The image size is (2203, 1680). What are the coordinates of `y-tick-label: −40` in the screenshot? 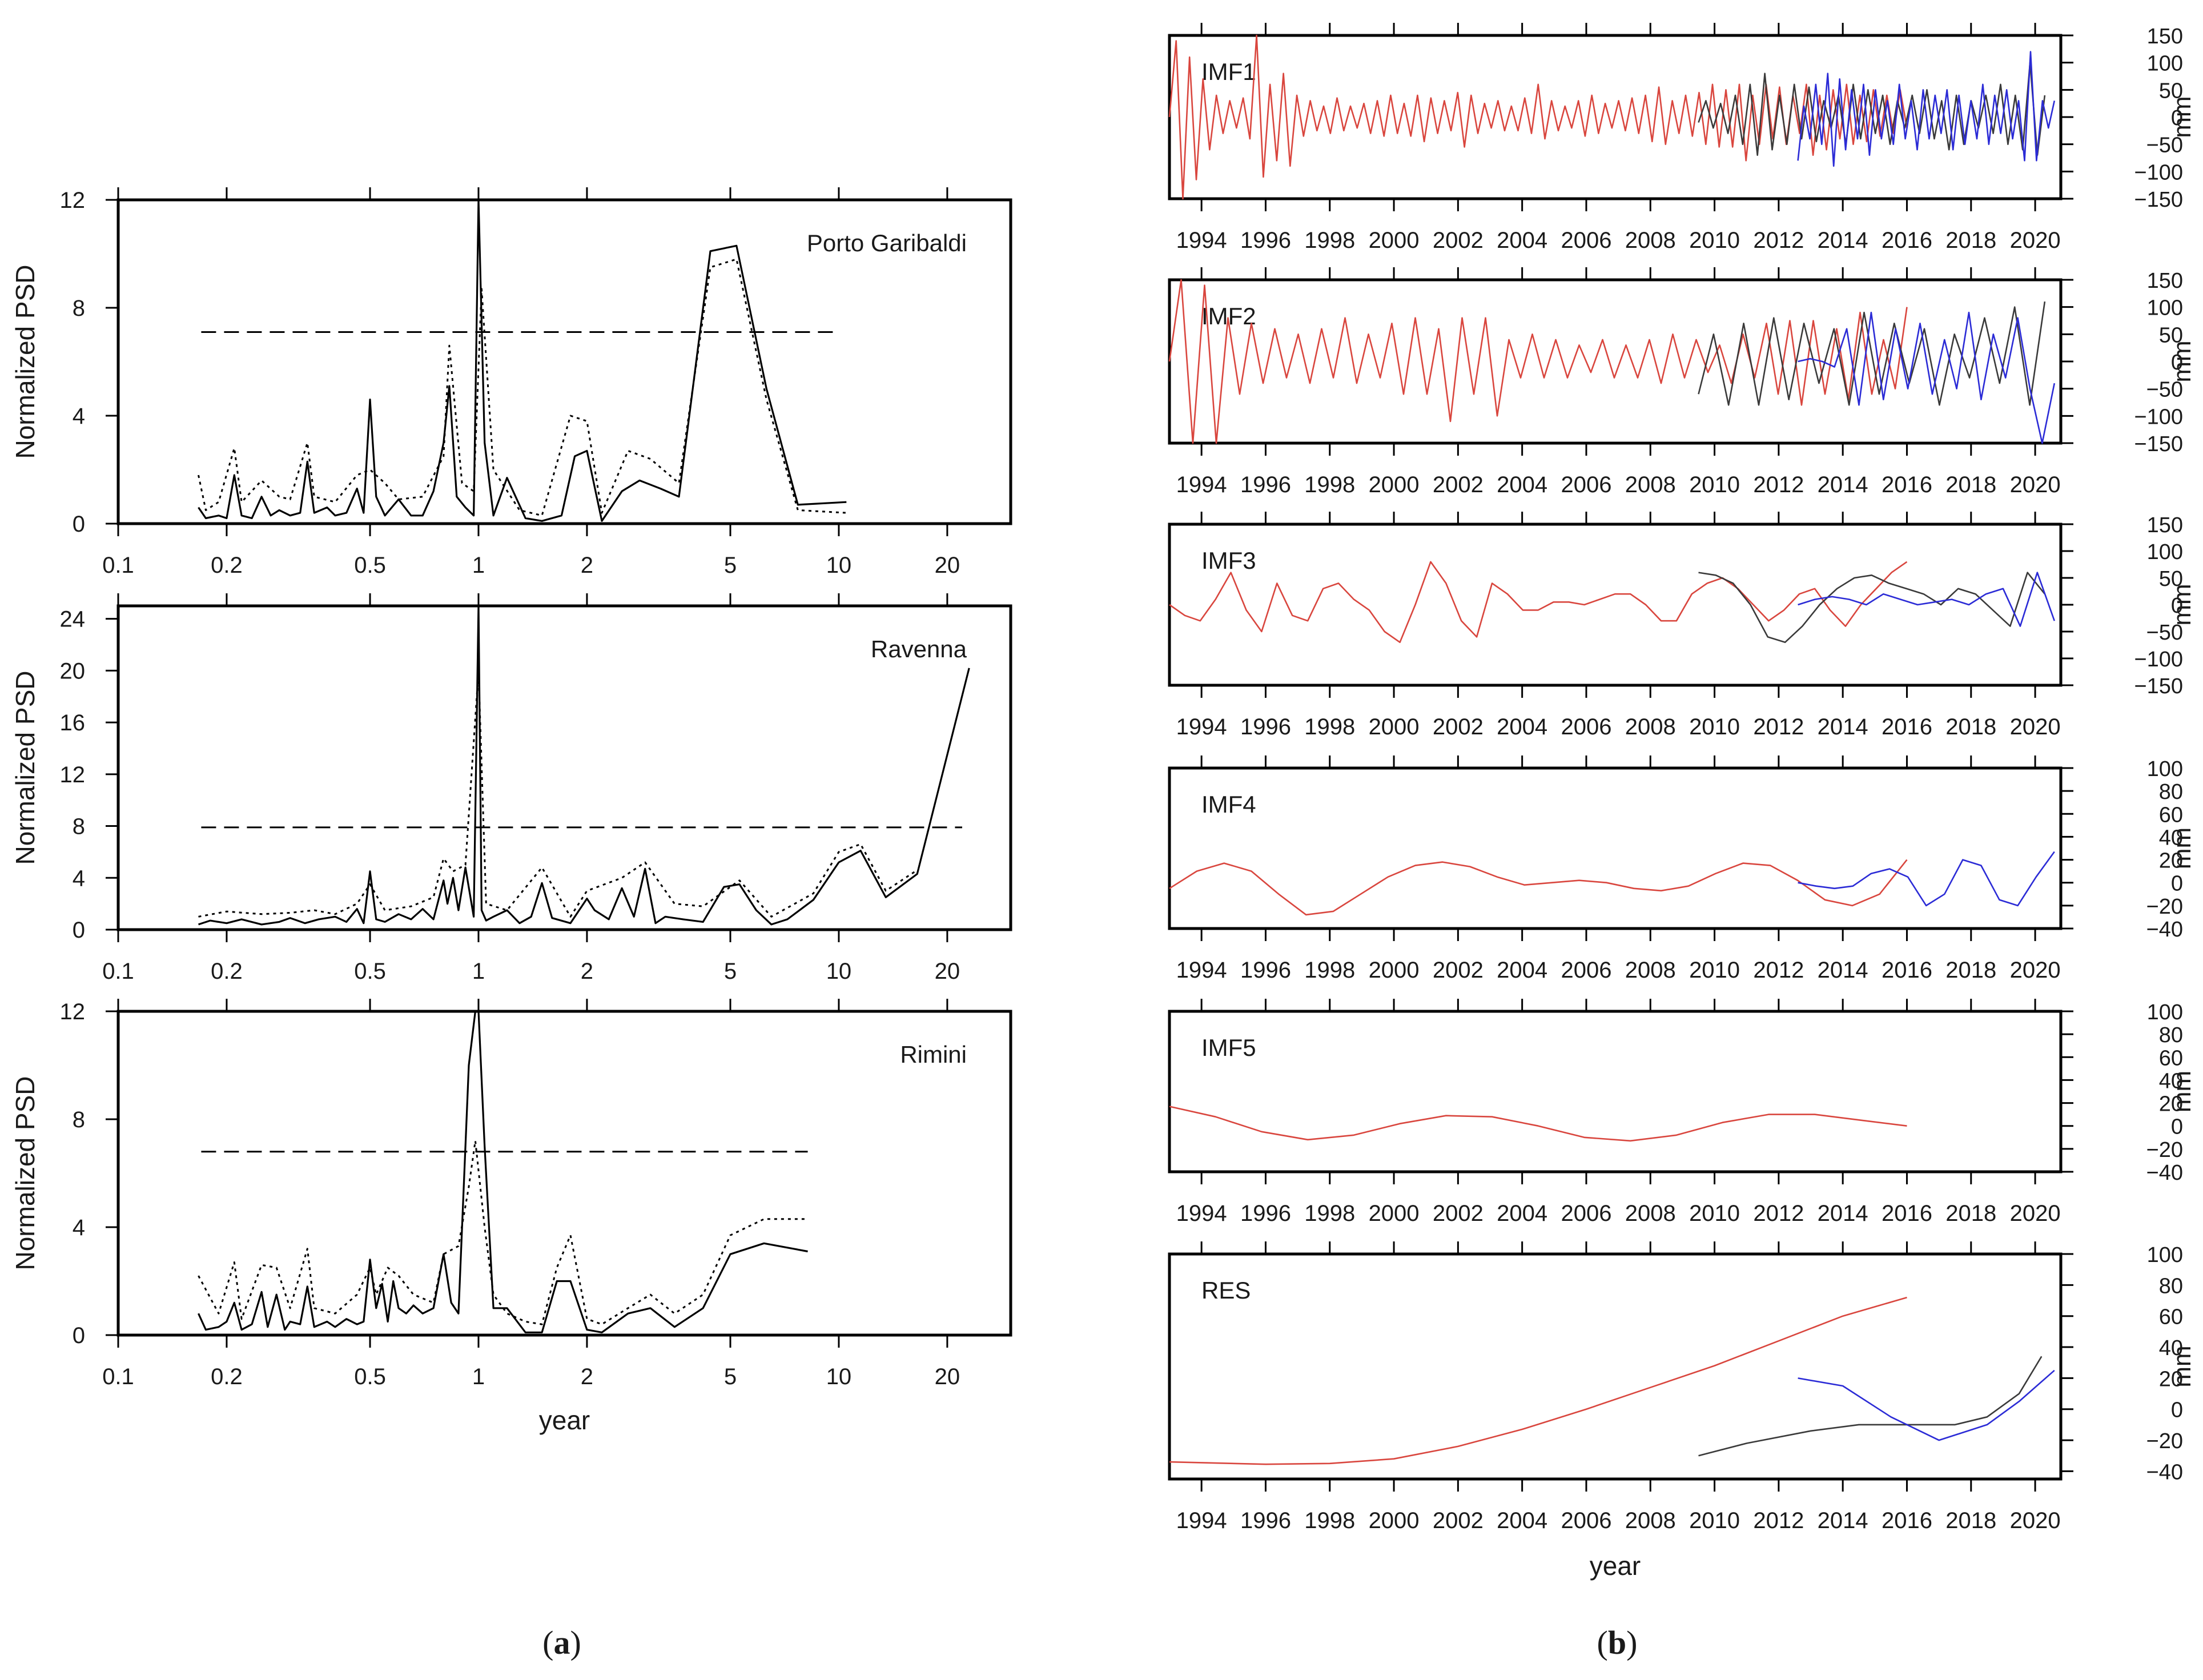 It's located at (2164, 1472).